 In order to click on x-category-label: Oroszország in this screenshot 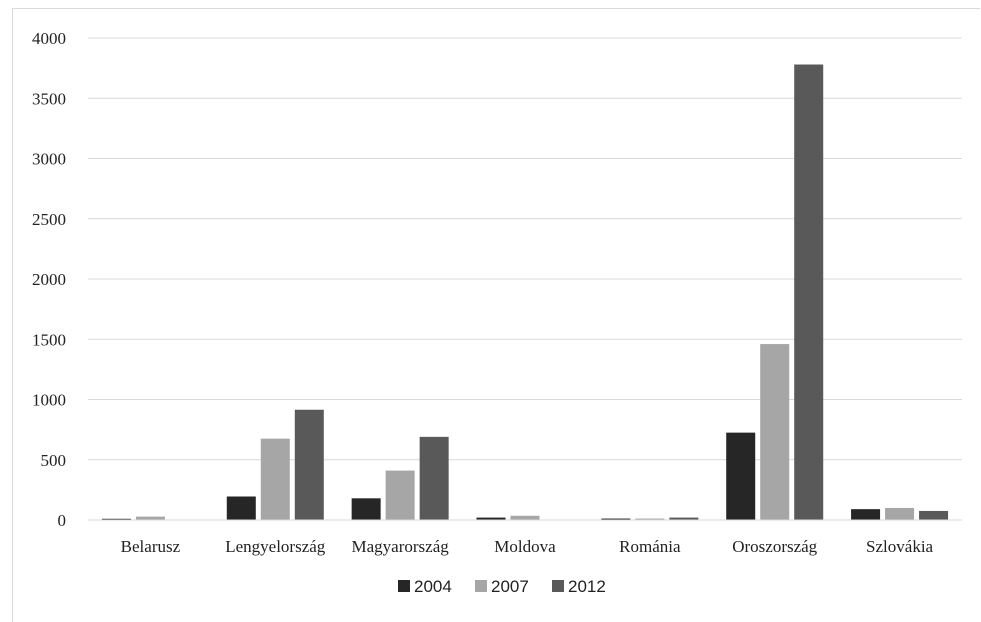, I will do `click(774, 546)`.